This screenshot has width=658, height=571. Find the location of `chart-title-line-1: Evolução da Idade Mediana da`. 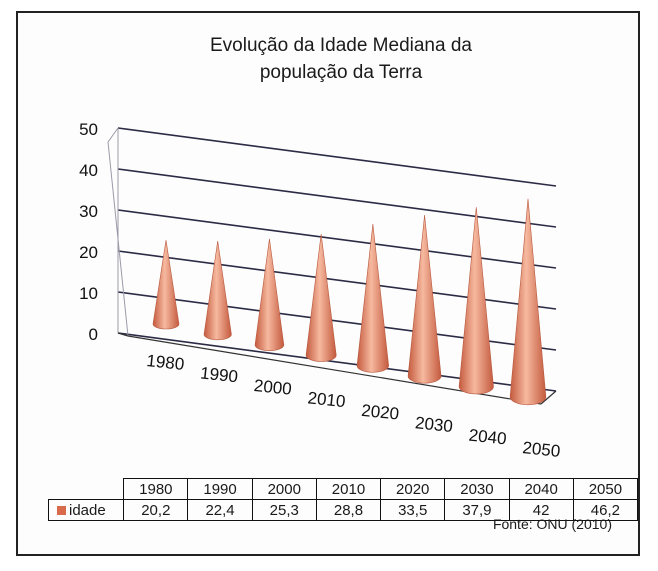

chart-title-line-1: Evolução da Idade Mediana da is located at coordinates (341, 45).